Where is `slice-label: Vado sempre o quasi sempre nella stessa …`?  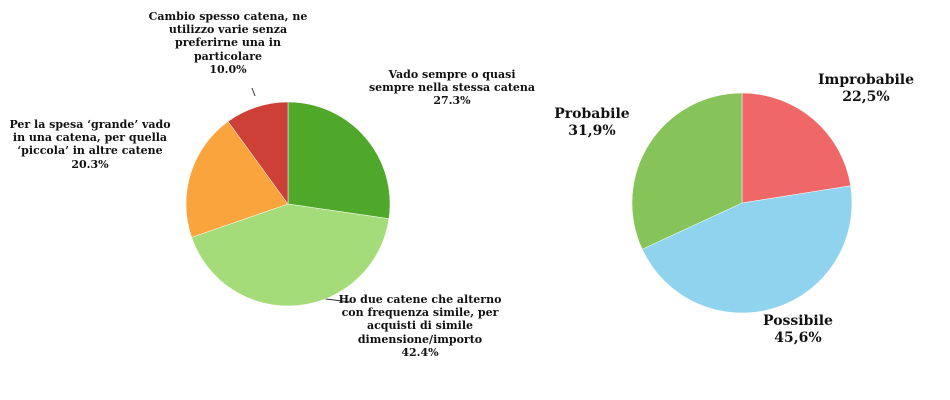
slice-label: Vado sempre o quasi sempre nella stessa … is located at coordinates (452, 88).